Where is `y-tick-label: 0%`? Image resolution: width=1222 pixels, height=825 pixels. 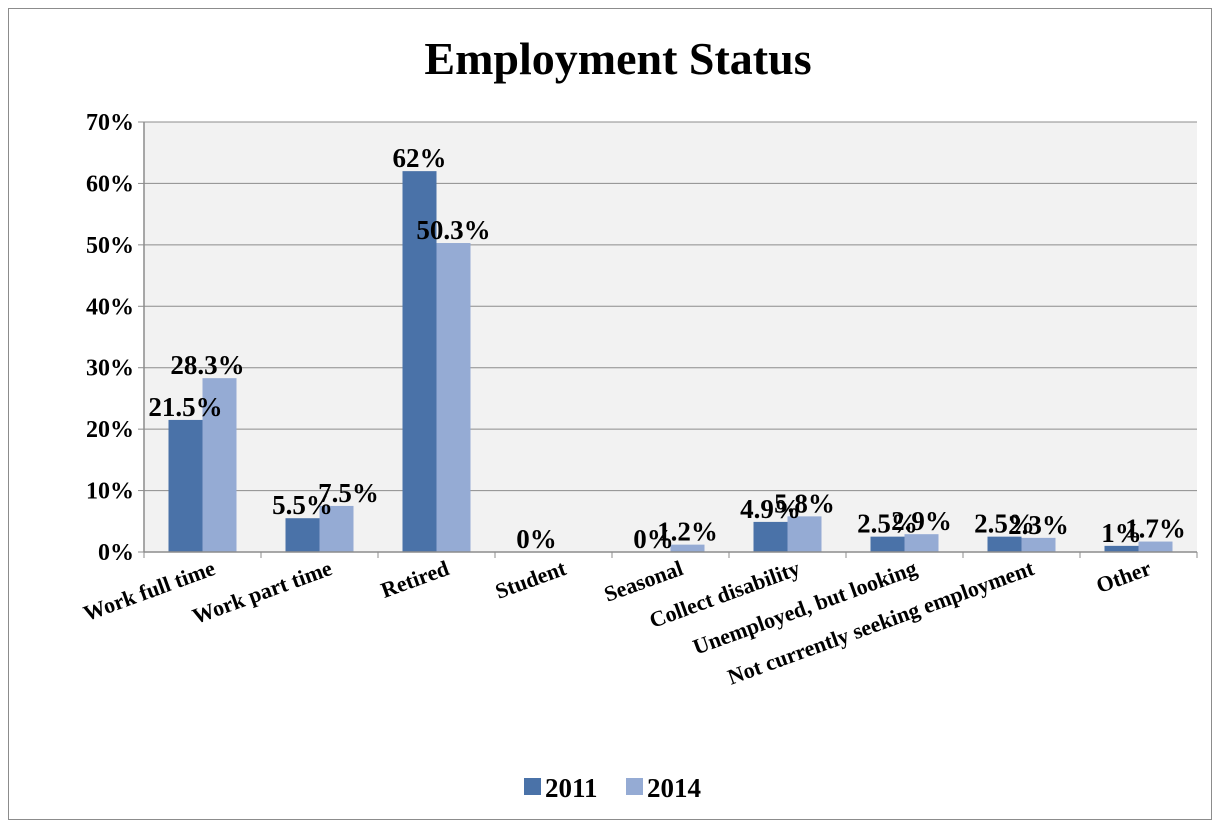
y-tick-label: 0% is located at coordinates (116, 553).